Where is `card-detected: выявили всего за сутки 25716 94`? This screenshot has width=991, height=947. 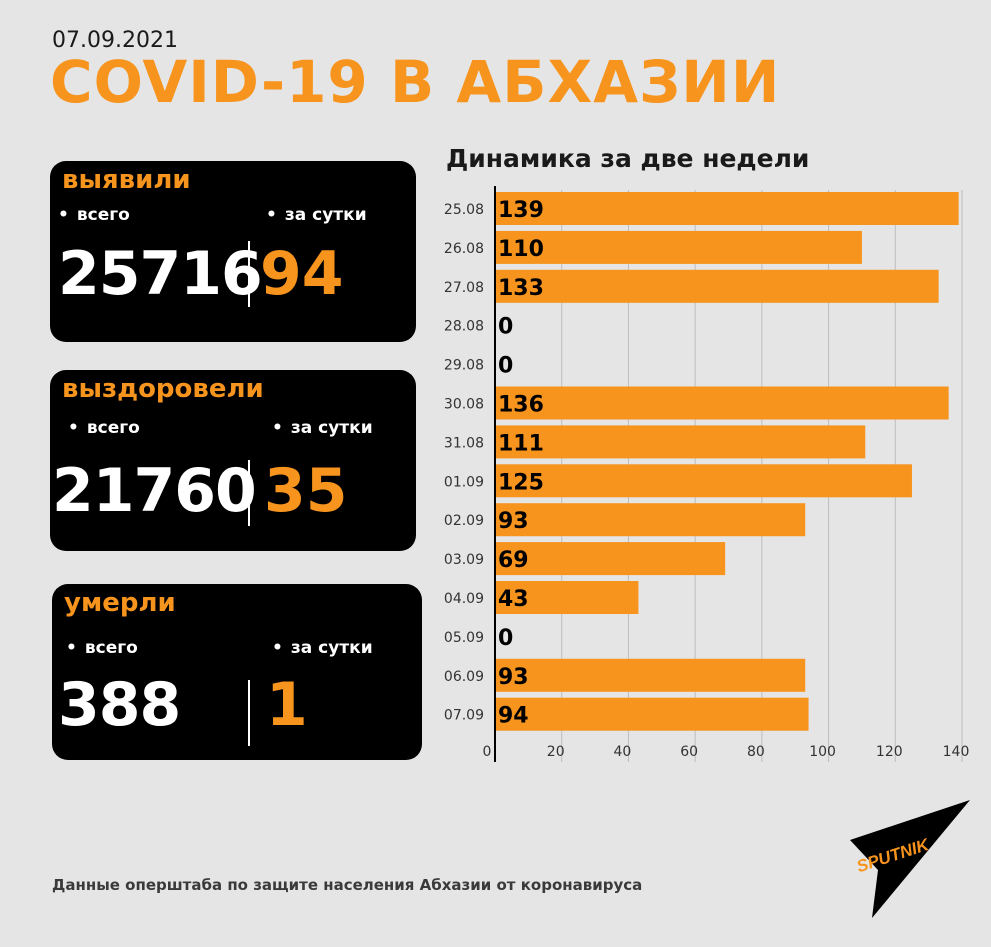
card-detected: выявили всего за сутки 25716 94 is located at coordinates (233, 251).